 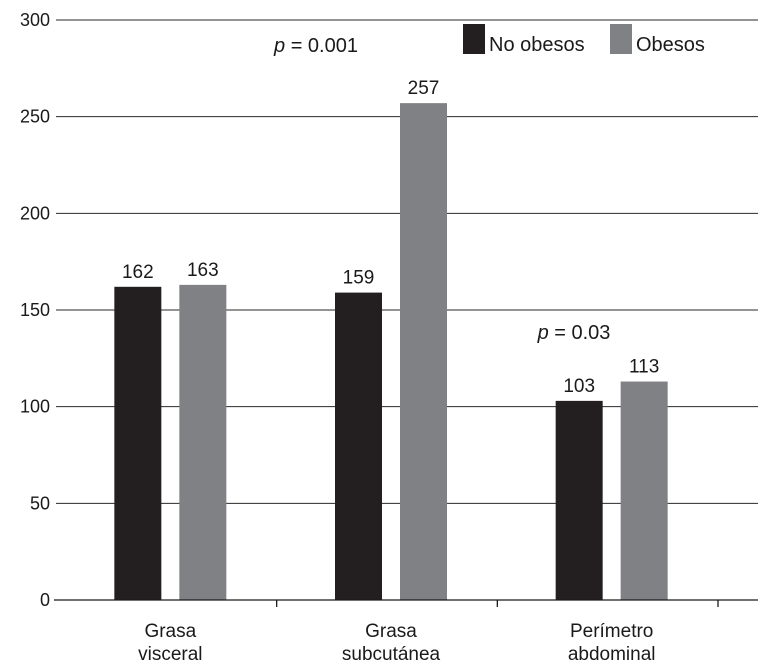 I want to click on data-label: 103, so click(x=579, y=386).